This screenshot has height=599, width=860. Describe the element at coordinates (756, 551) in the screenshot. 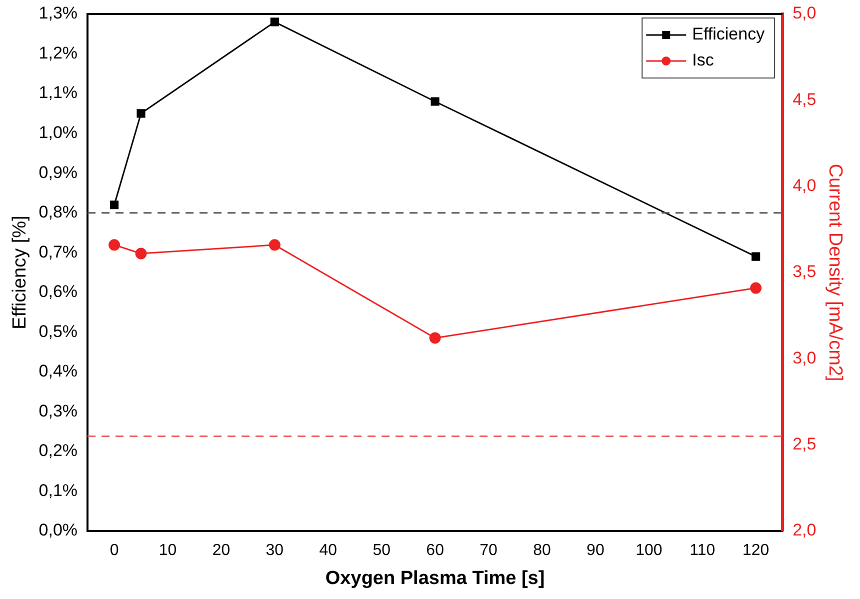

I see `x-tick-label: 120` at that location.